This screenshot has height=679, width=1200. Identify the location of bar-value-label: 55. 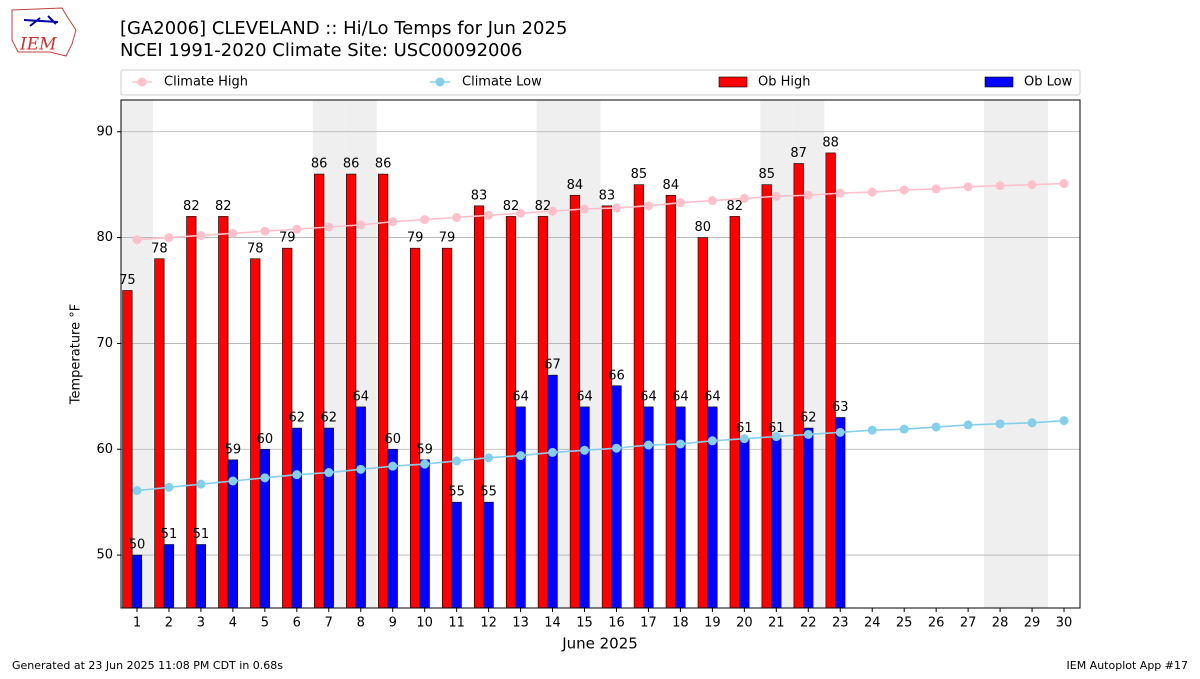
(456, 492).